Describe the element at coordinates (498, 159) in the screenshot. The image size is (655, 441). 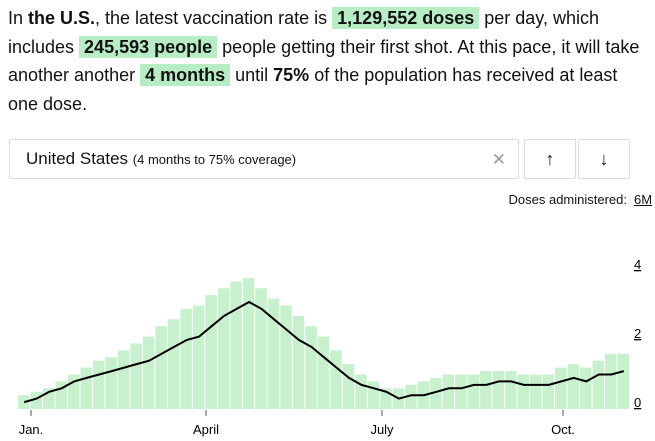
I see `close-icon: ✕` at that location.